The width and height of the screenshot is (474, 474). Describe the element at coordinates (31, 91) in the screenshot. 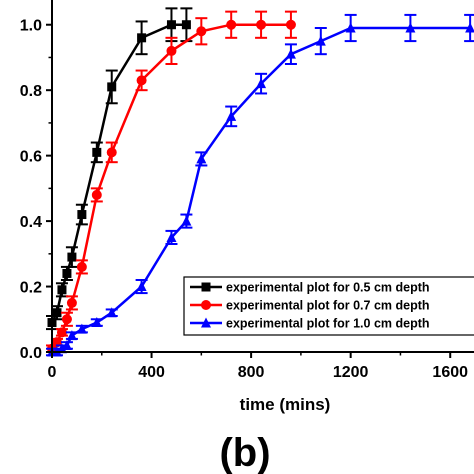

I see `y-tick-label: 0.8` at that location.